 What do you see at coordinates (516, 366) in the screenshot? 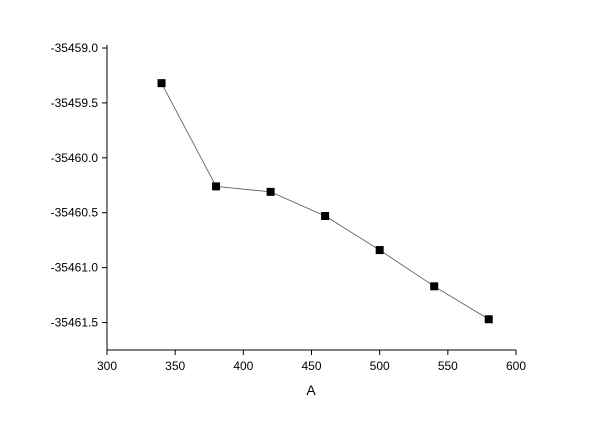
I see `x-tick-label: 600` at bounding box center [516, 366].